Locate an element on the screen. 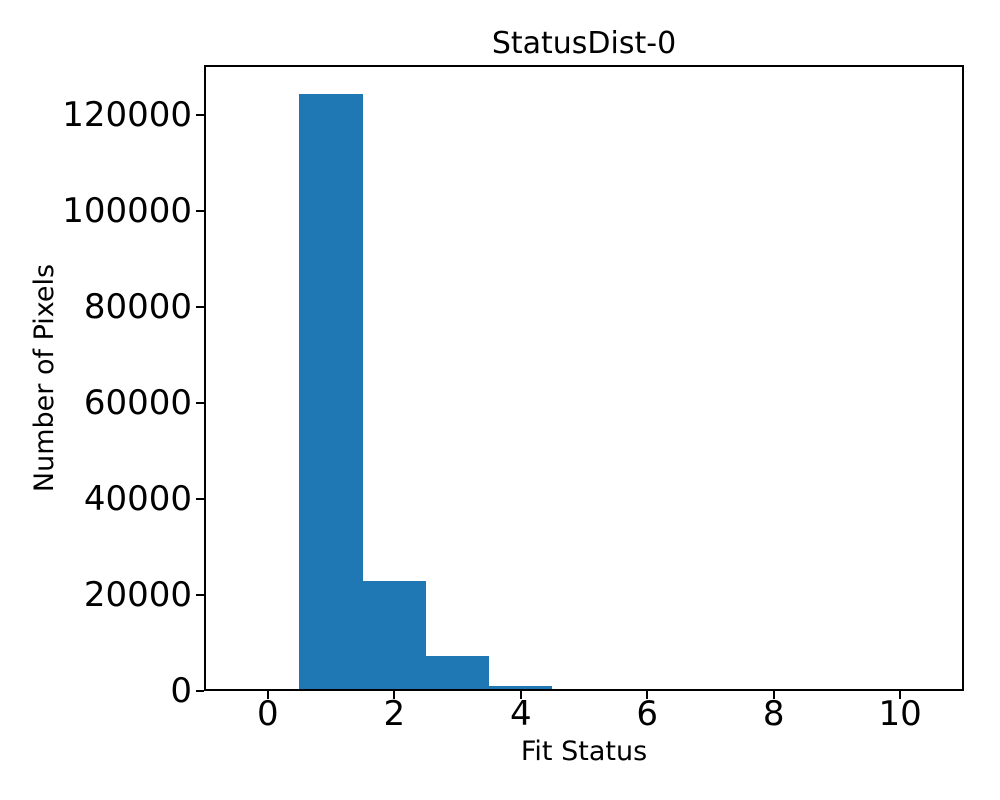 This screenshot has height=800, width=1000. y-tick-label: 100000 is located at coordinates (127, 210).